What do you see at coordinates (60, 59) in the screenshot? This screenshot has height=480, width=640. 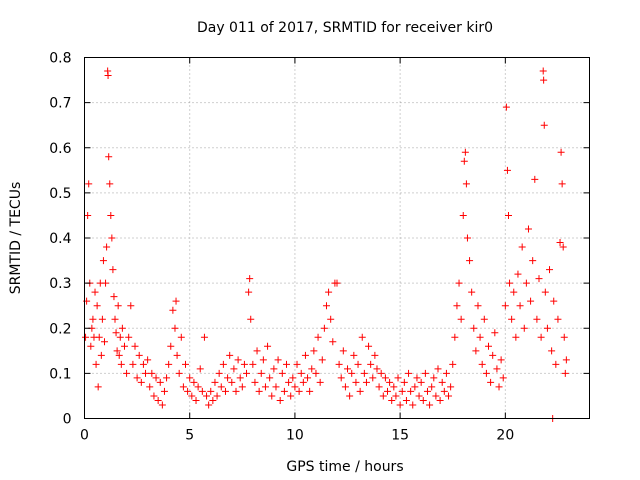 I see `y-tick-label: 0.8` at bounding box center [60, 59].